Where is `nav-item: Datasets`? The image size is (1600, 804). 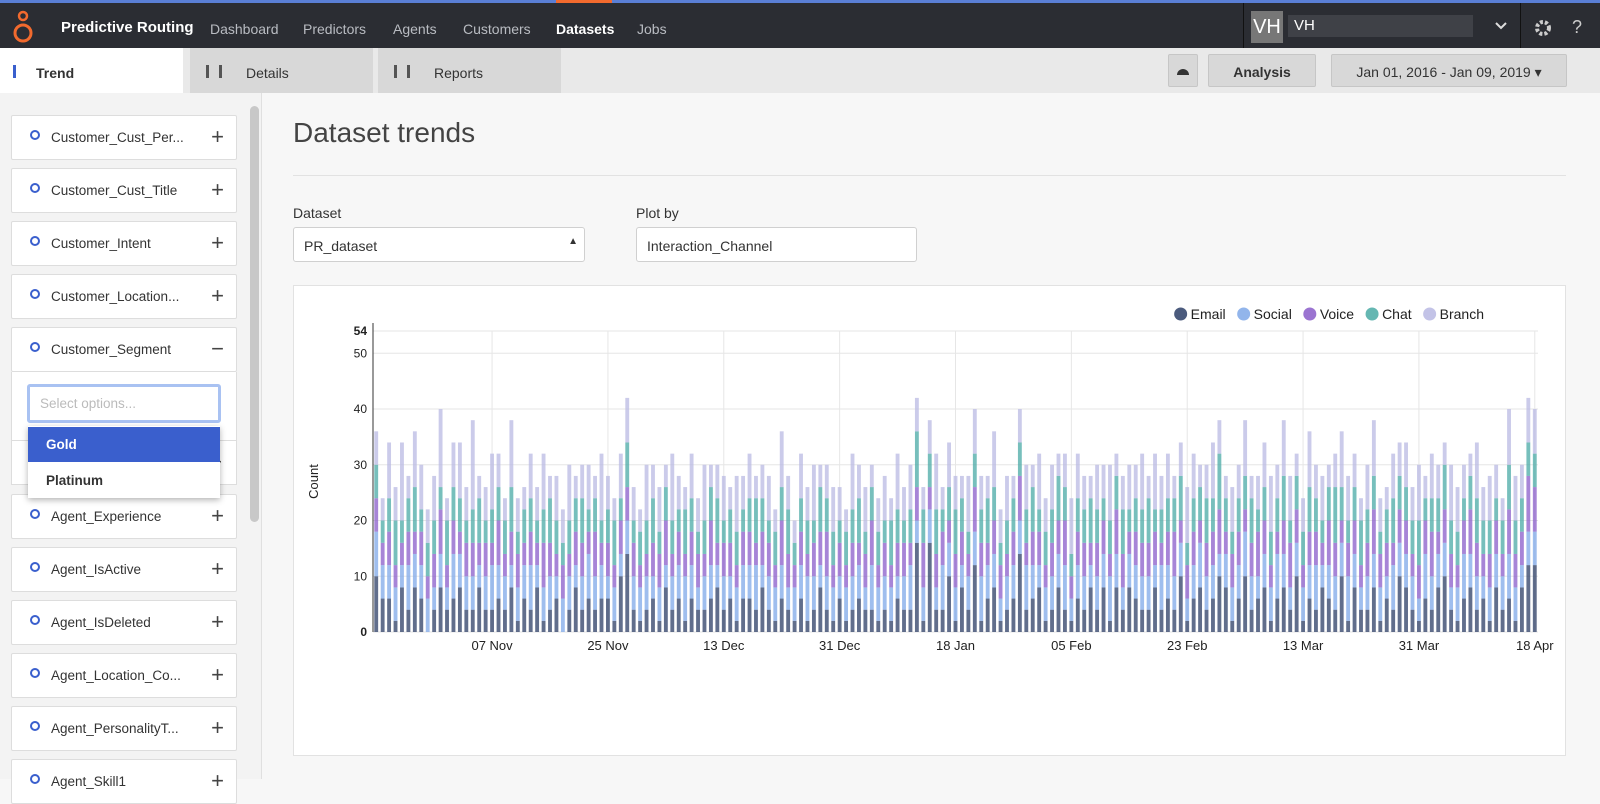
nav-item: Datasets is located at coordinates (585, 29).